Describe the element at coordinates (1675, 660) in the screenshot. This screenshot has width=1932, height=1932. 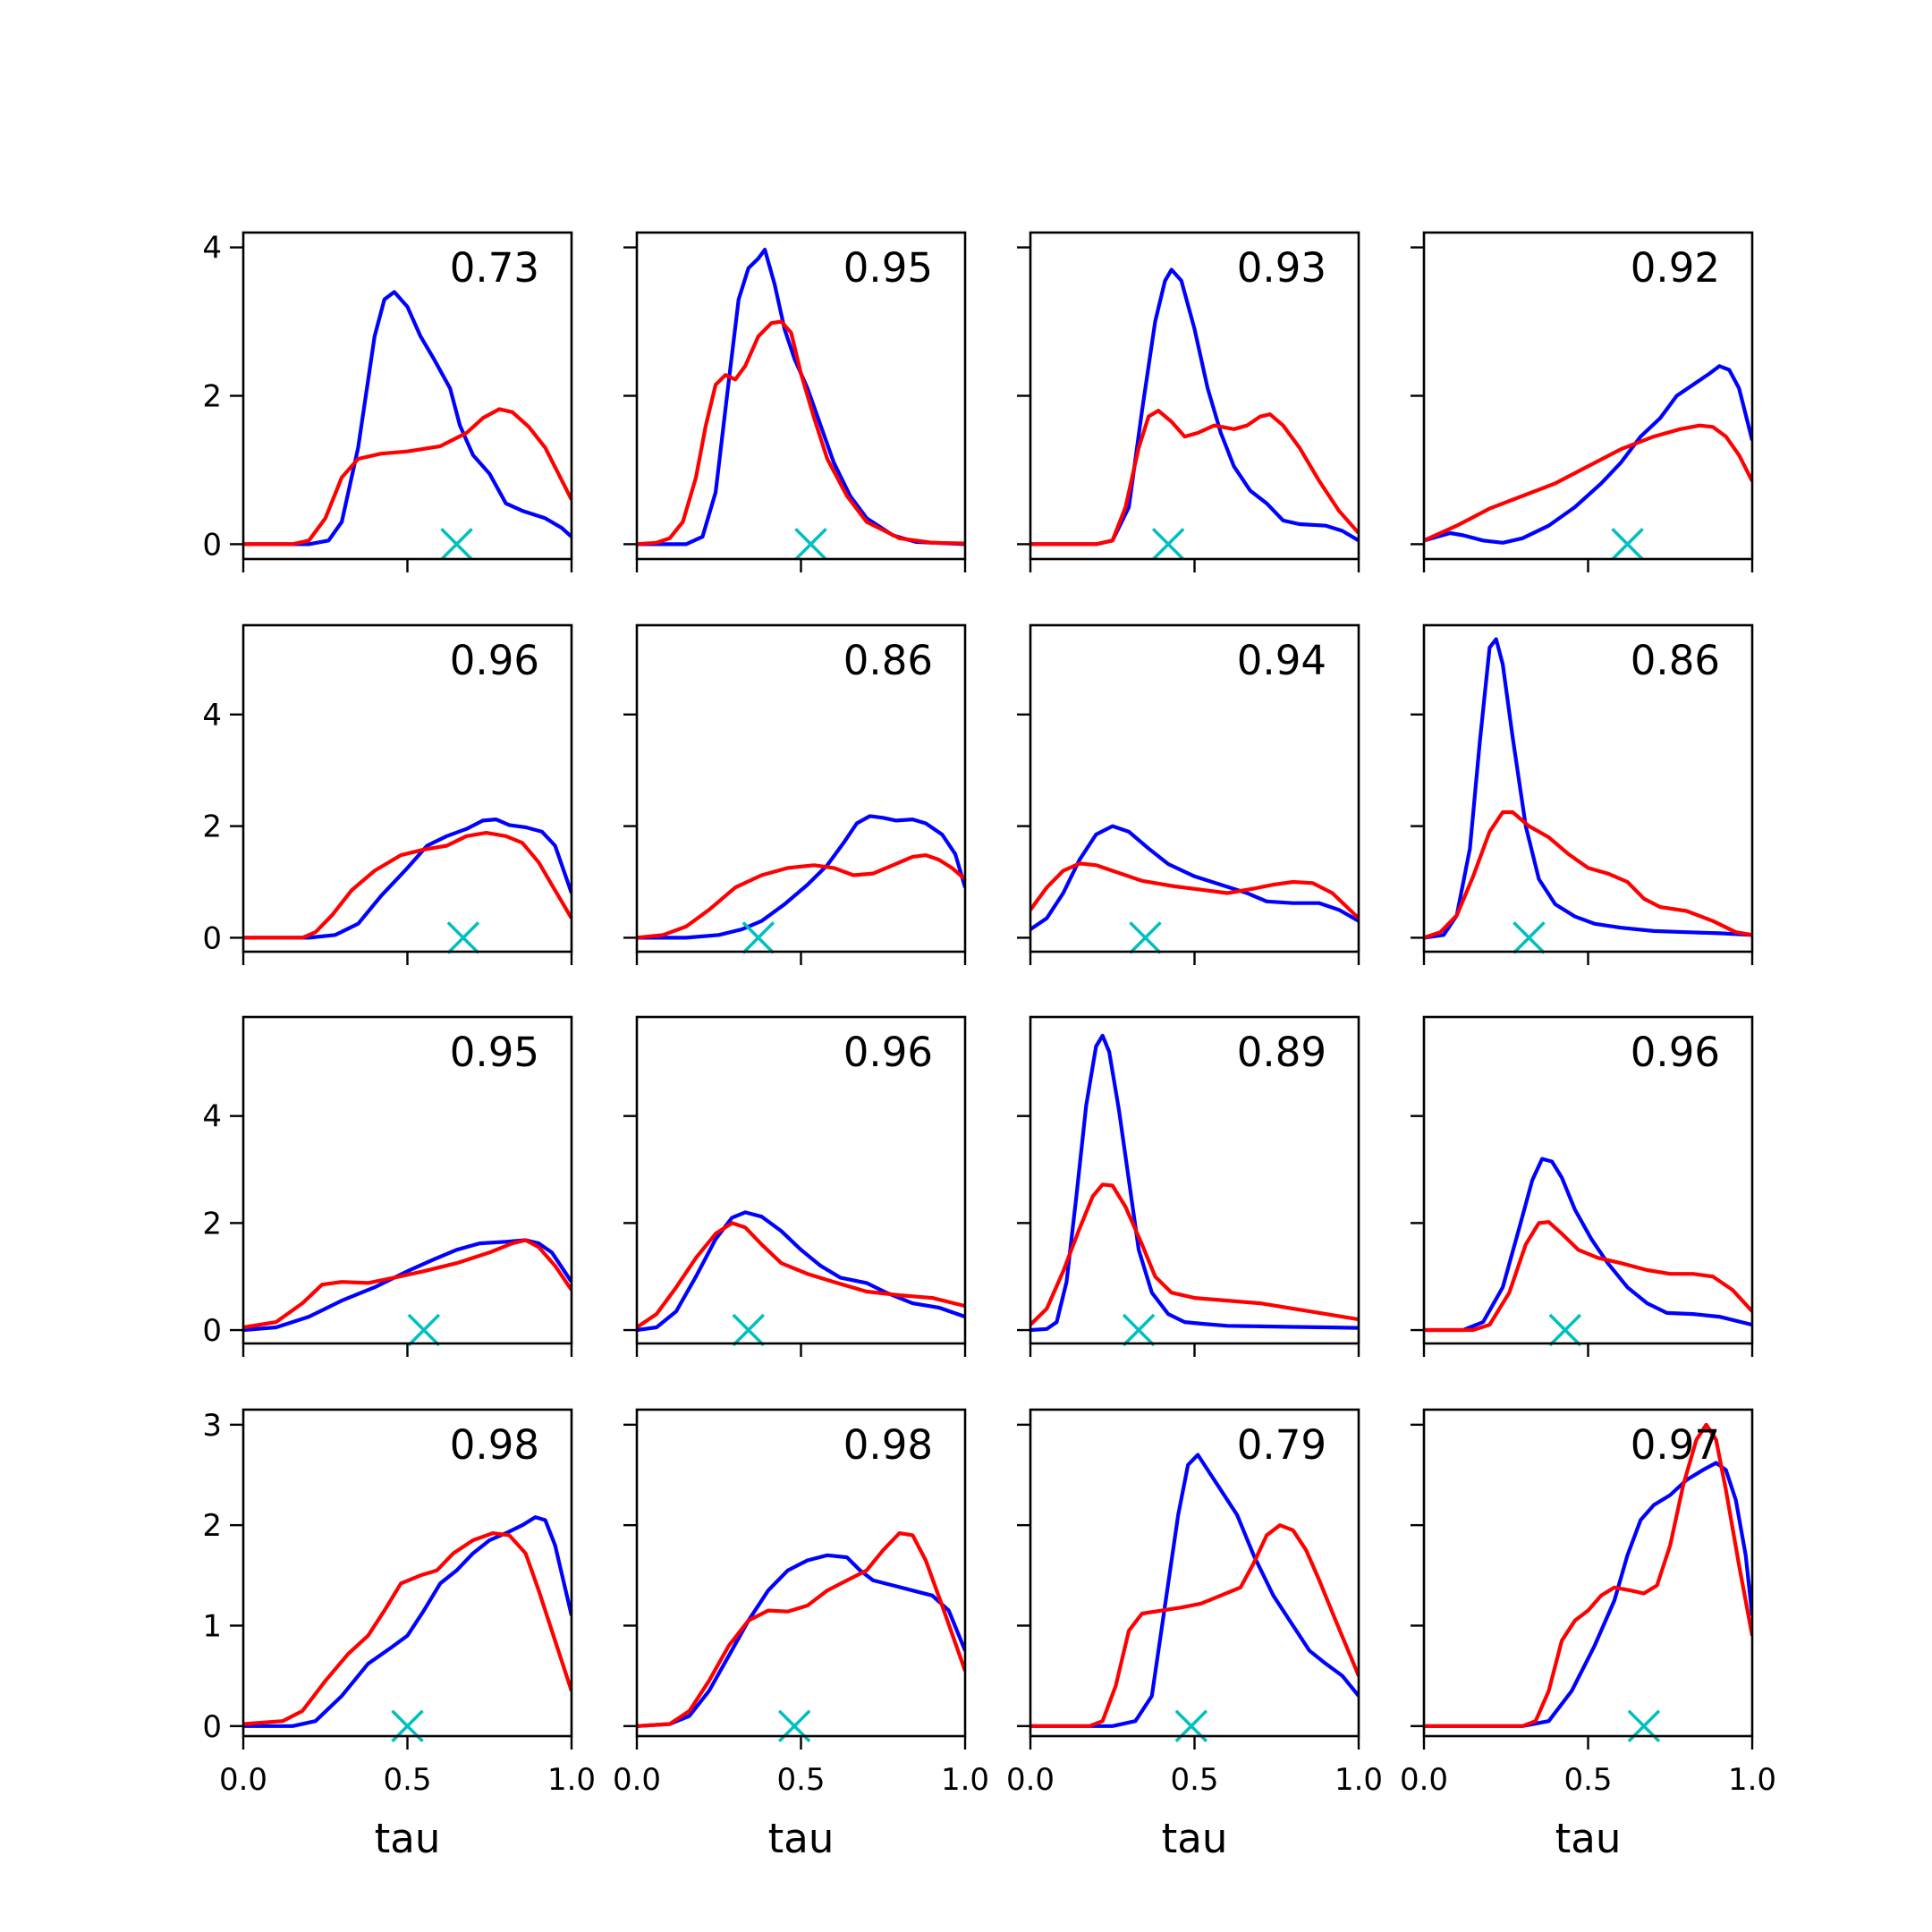
I see `panel-score: 0.86` at that location.